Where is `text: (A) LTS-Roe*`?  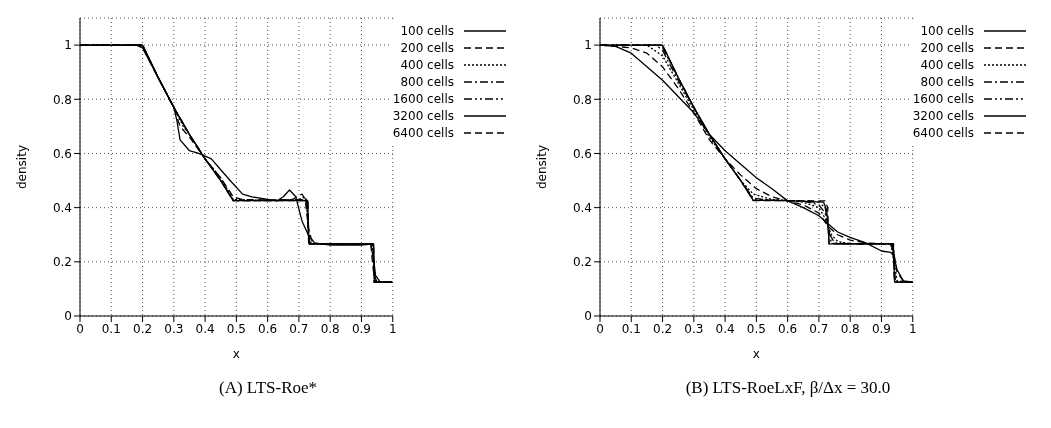 text: (A) LTS-Roe* is located at coordinates (268, 388).